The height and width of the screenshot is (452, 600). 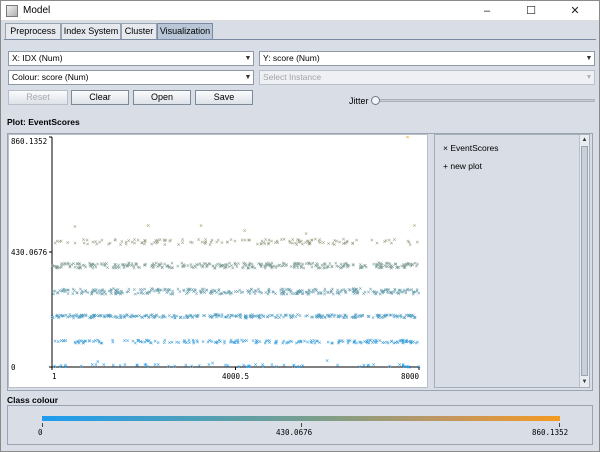 What do you see at coordinates (38, 97) in the screenshot?
I see `reset-button: Reset` at bounding box center [38, 97].